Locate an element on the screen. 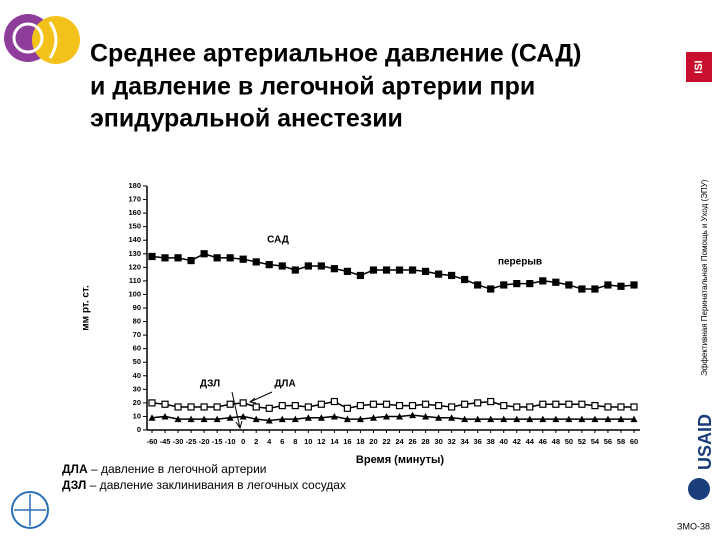 This screenshot has height=540, width=720. y-axis-label: мм рт. ст. is located at coordinates (86, 308).